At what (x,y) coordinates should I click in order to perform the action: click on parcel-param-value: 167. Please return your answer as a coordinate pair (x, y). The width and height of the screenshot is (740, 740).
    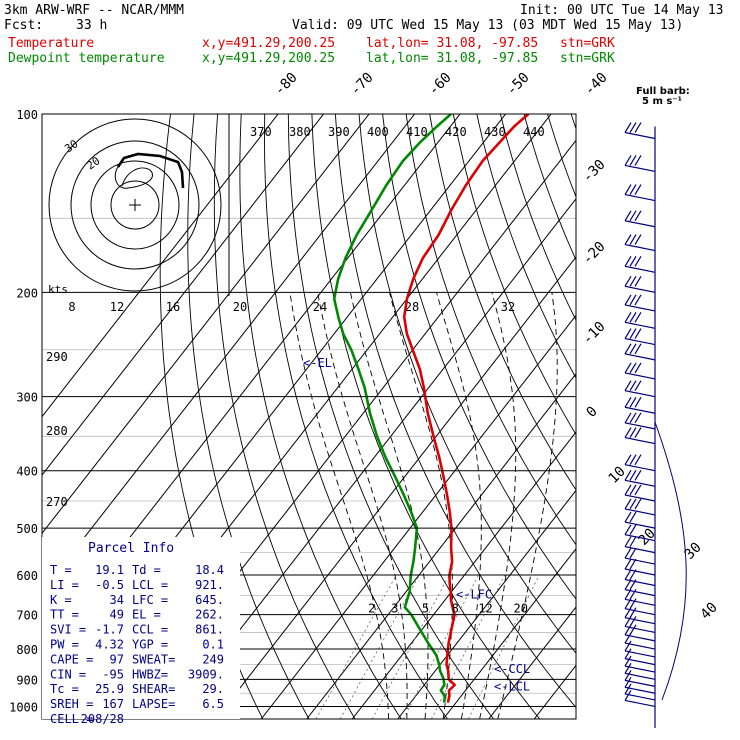
    Looking at the image, I should click on (113, 704).